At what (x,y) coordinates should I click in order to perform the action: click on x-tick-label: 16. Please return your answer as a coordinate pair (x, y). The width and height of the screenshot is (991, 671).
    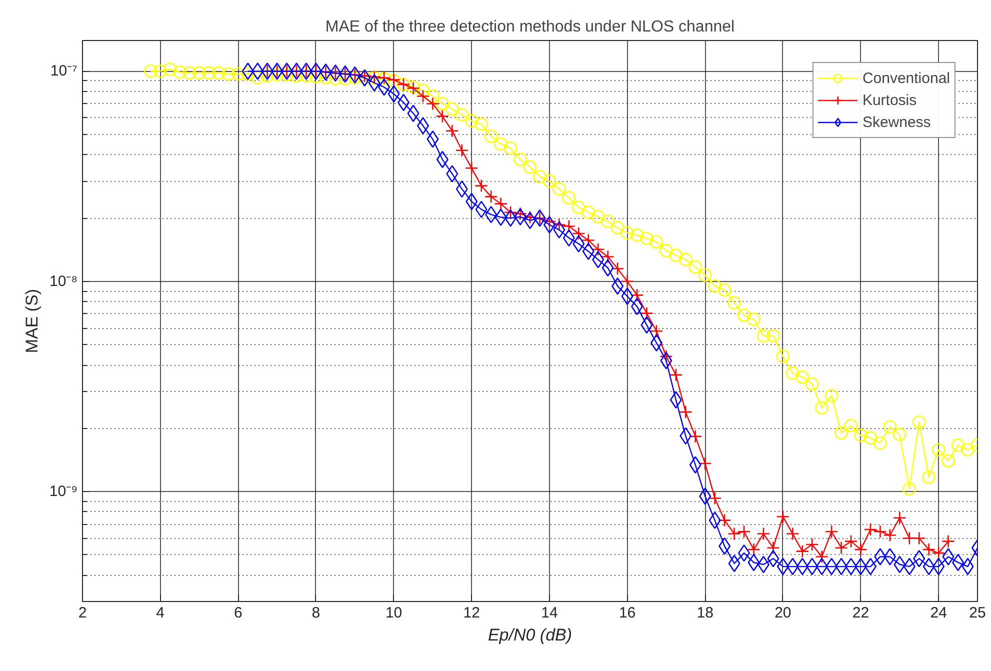
    Looking at the image, I should click on (627, 613).